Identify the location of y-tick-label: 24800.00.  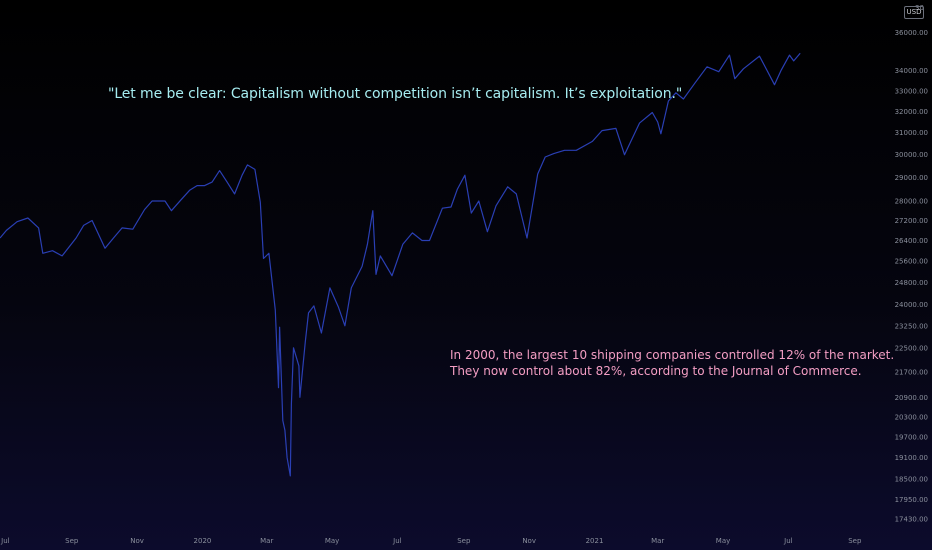
(911, 283).